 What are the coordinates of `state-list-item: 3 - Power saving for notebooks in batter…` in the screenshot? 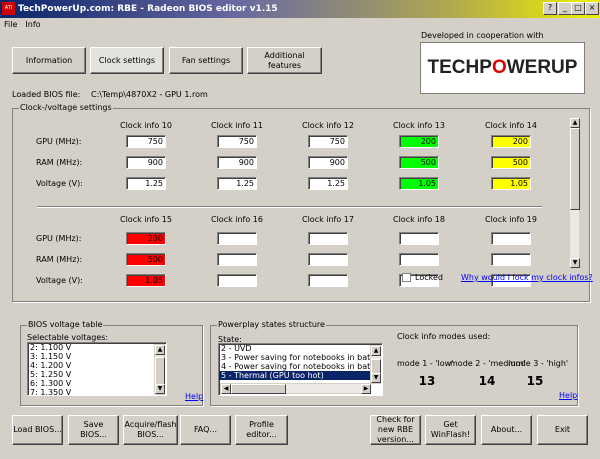 It's located at (296, 357).